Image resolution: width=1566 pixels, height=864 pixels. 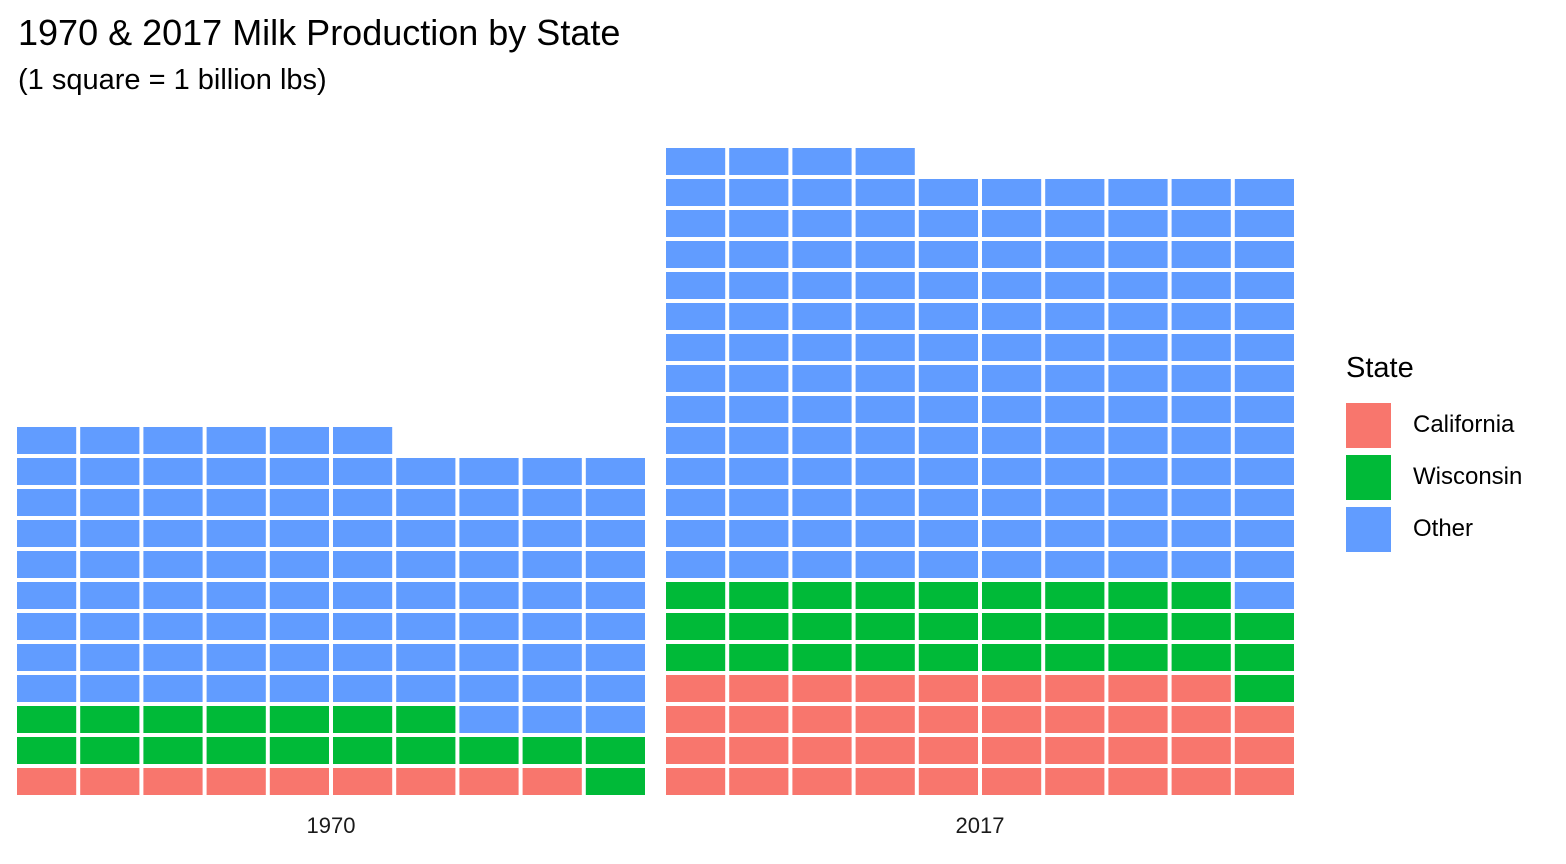 I want to click on waffle-cell-1970-california, so click(x=363, y=781).